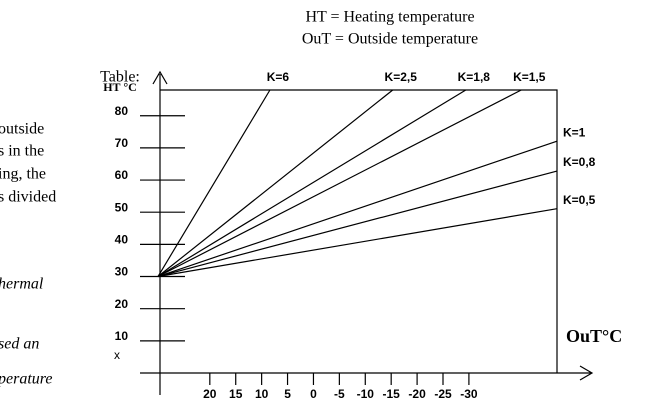 The image size is (647, 407). I want to click on x-axis, so click(367, 373).